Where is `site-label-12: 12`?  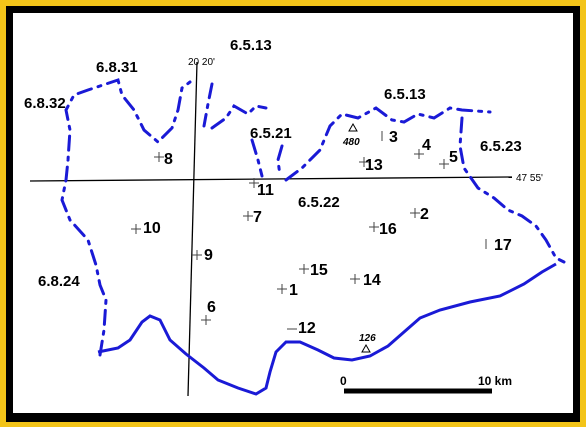 site-label-12: 12 is located at coordinates (307, 328).